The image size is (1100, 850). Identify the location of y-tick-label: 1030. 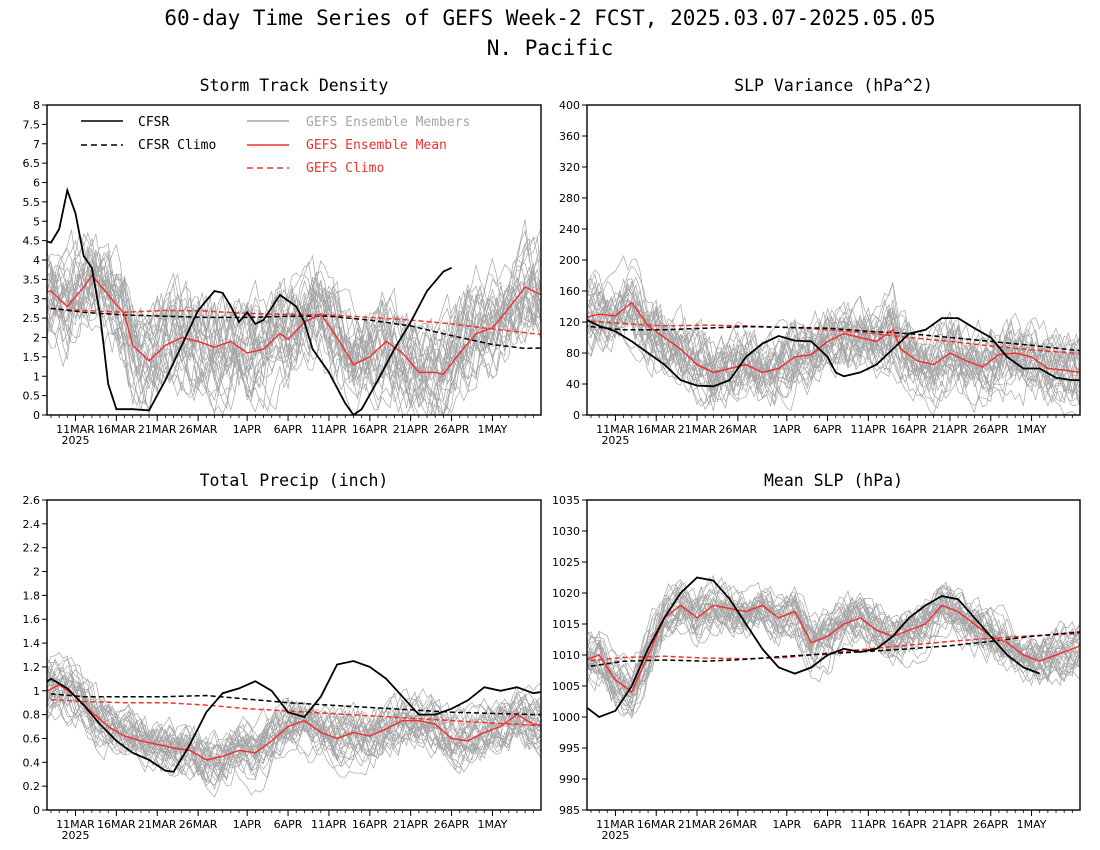
(566, 531).